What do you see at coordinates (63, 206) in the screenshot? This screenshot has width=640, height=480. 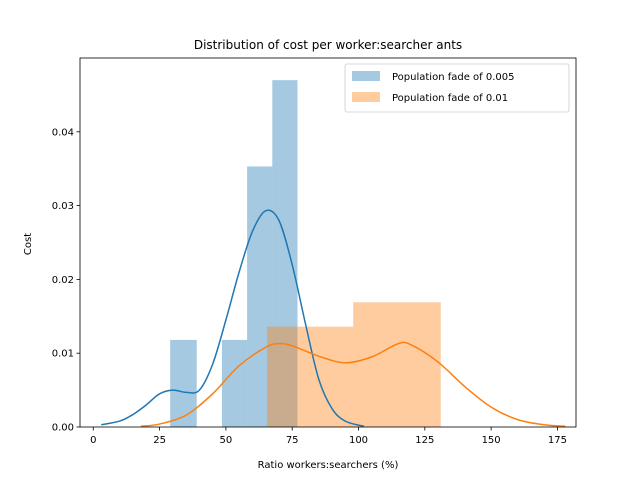 I see `y-tick-label: 0.03` at bounding box center [63, 206].